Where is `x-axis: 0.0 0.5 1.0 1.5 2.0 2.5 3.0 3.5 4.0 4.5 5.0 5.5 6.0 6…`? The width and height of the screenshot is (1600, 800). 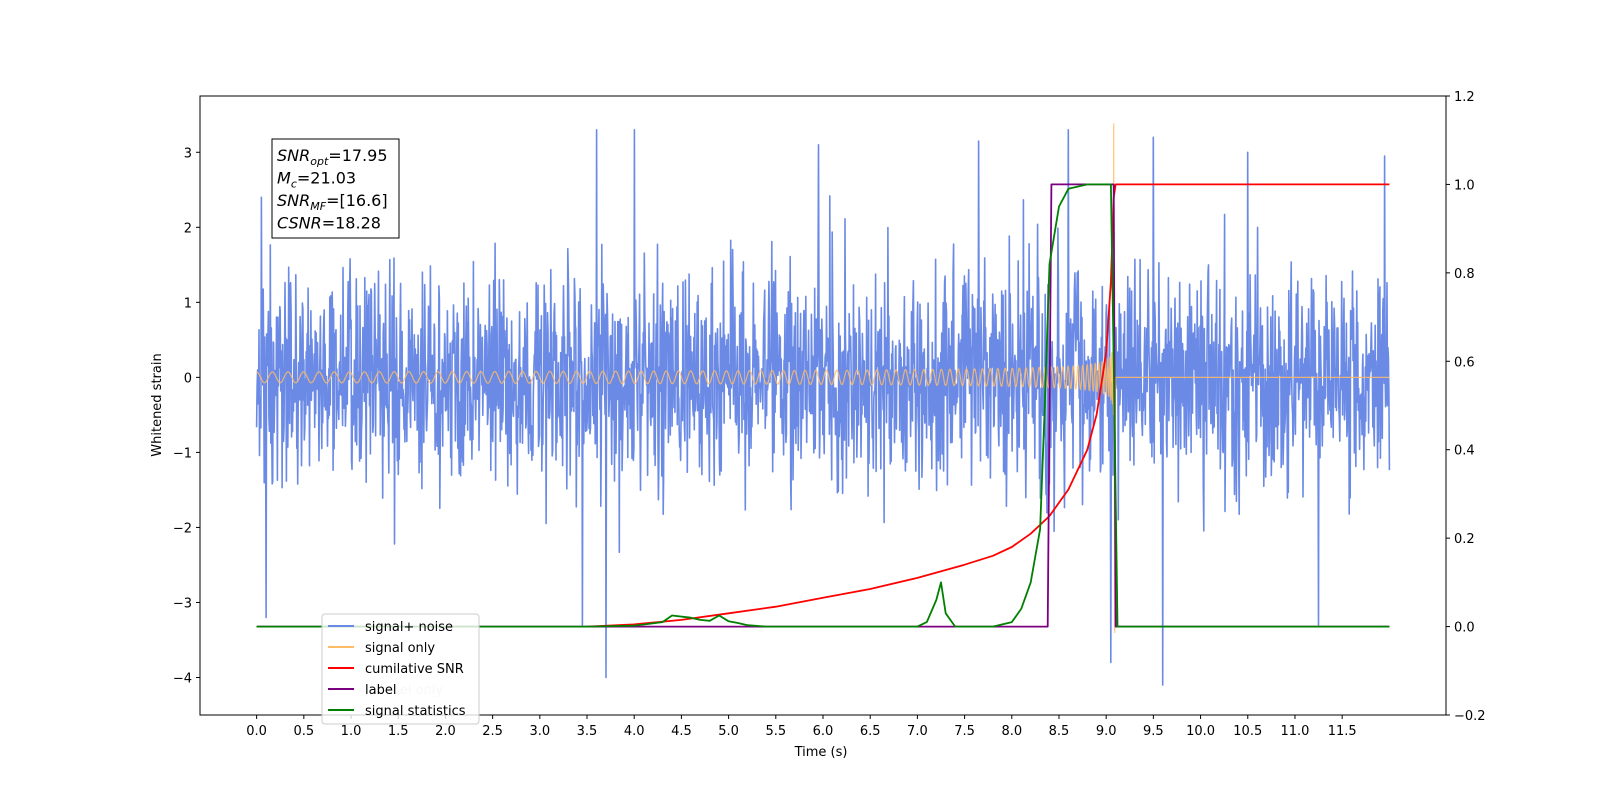 x-axis: 0.0 0.5 1.0 1.5 2.0 2.5 3.0 3.5 4.0 4.5 5.0 5.5 6.0 6… is located at coordinates (801, 727).